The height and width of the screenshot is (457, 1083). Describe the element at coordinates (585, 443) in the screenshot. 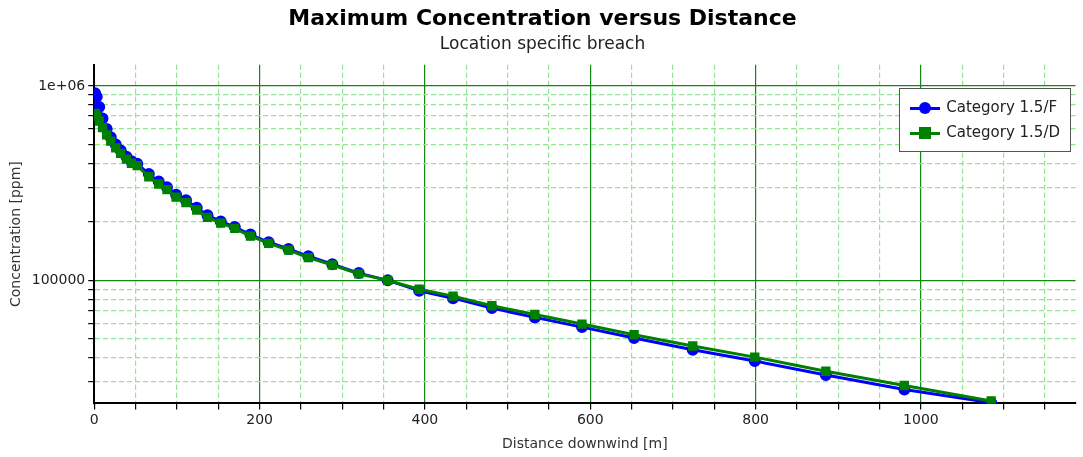

I see `x-axis-title: Distance downwind [m]` at that location.